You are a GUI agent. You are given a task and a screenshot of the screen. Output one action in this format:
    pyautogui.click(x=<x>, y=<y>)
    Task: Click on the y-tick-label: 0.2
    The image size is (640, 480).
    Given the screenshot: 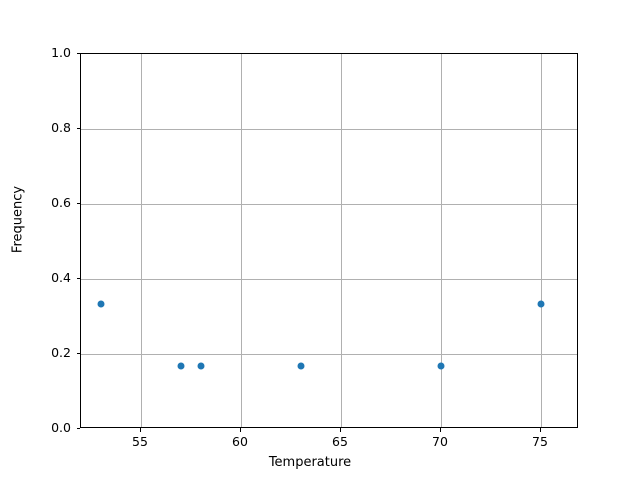 What is the action you would take?
    pyautogui.click(x=61, y=352)
    